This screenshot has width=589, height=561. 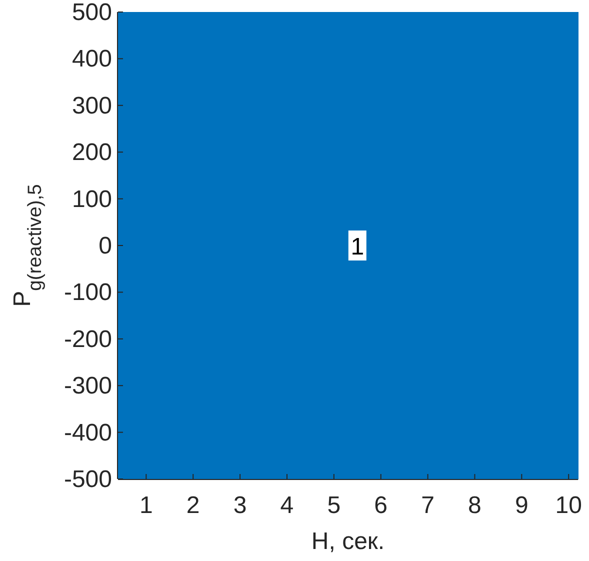 I want to click on x-tick-label: 1, so click(x=146, y=505).